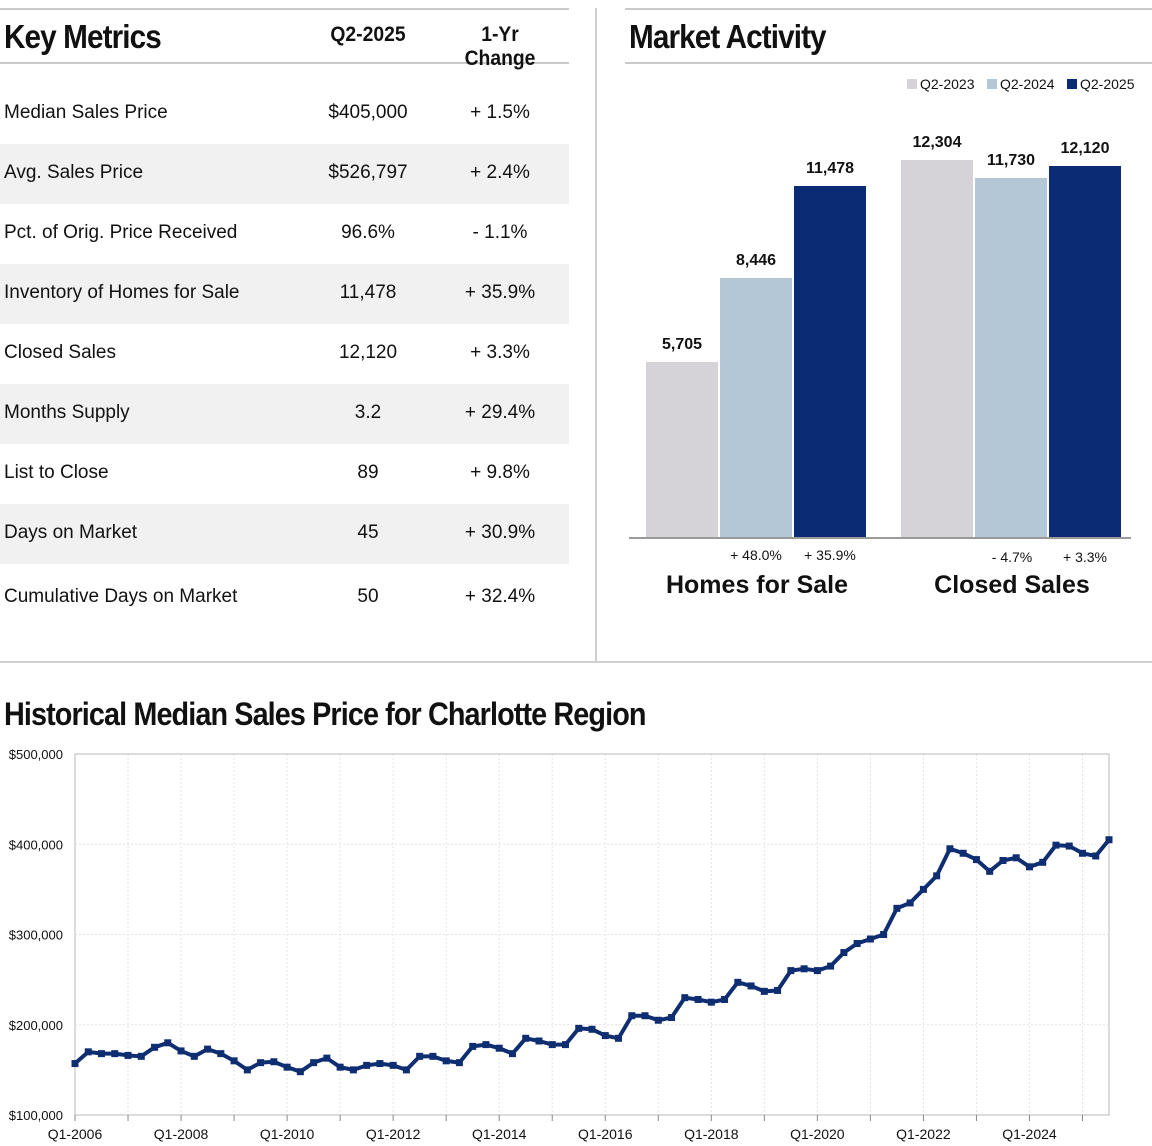  I want to click on legend-label: Q2-2025, so click(1107, 84).